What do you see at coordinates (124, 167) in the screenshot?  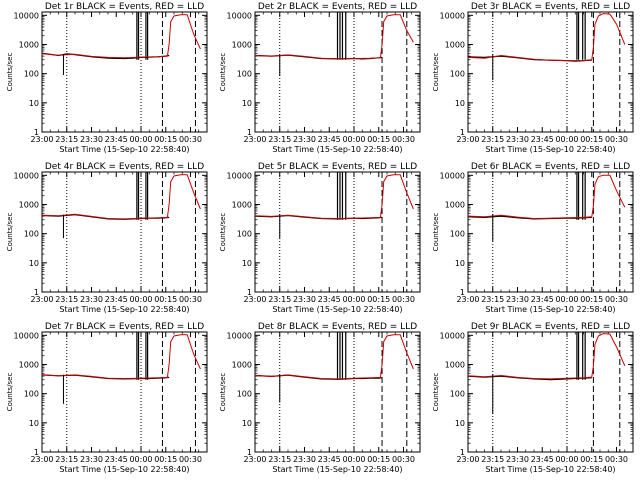 I see `panel-title: Det 4r BLACK = Events, RED = LLD` at bounding box center [124, 167].